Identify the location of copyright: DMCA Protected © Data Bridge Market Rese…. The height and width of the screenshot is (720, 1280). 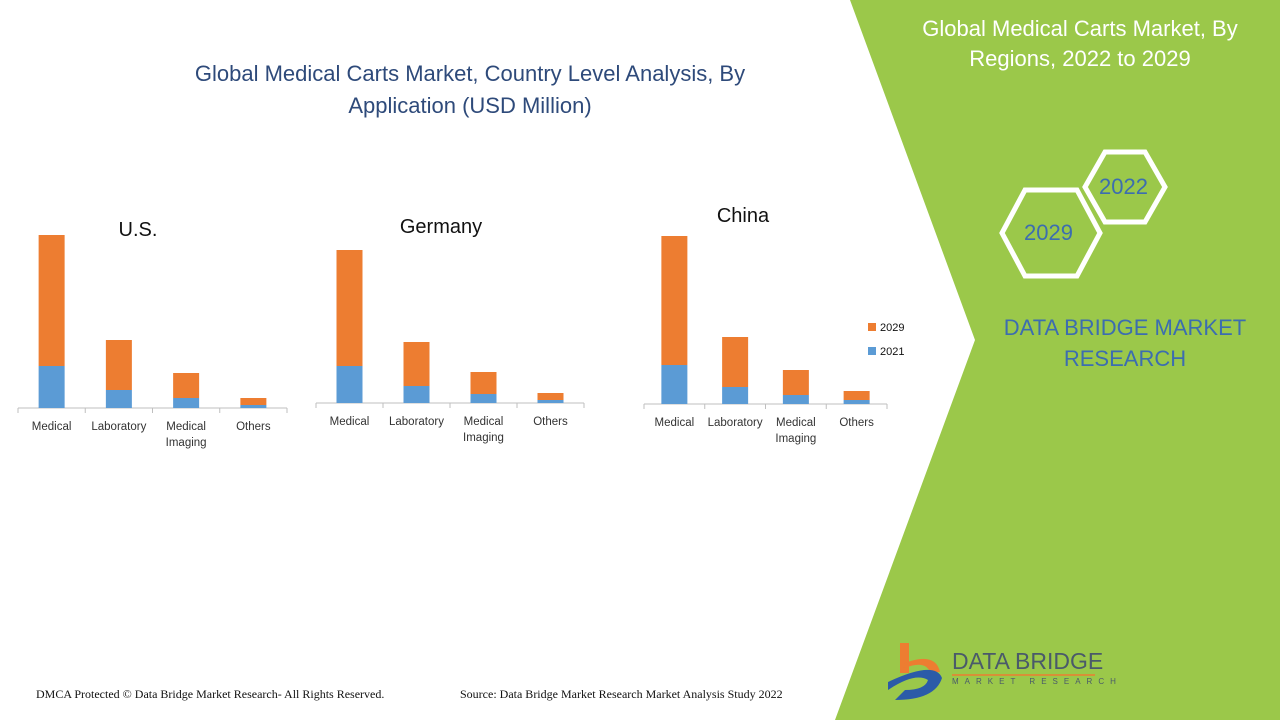
(210, 694).